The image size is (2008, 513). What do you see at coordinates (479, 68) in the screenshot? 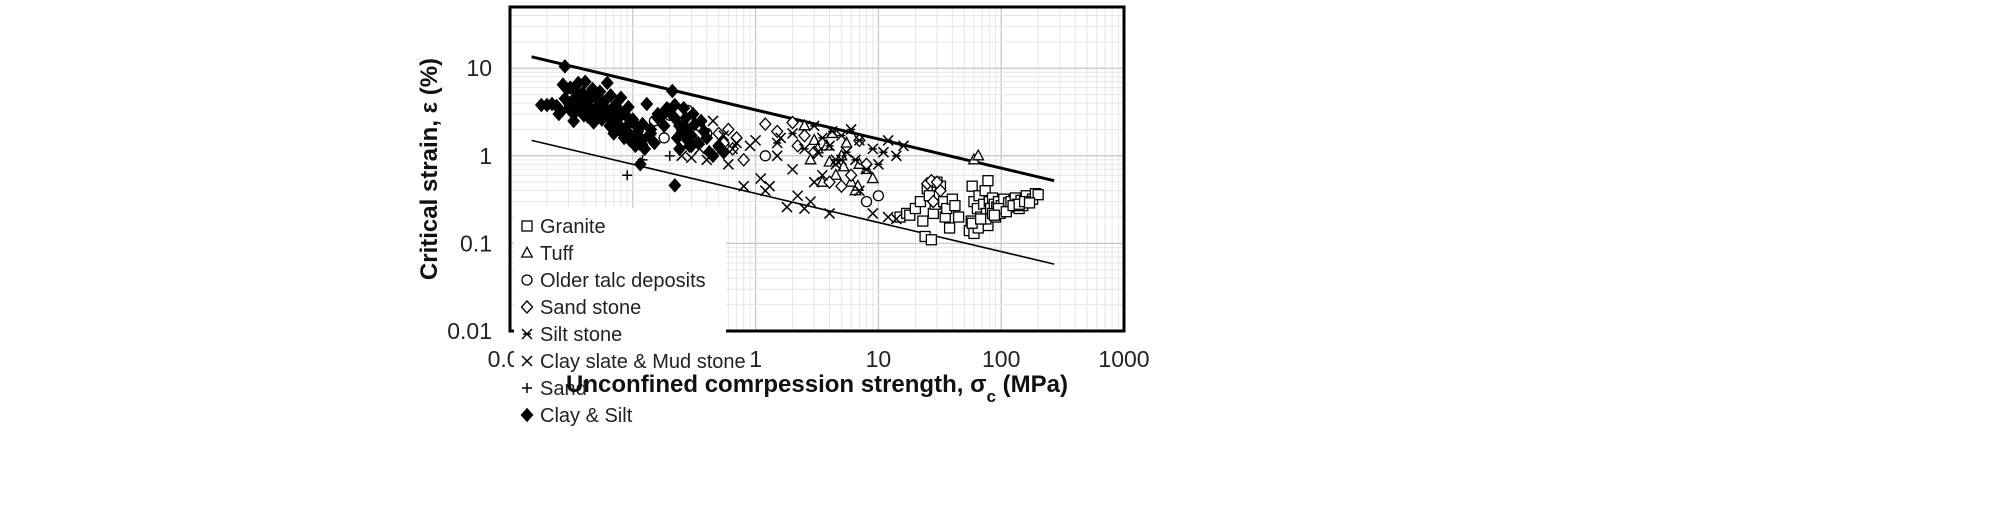
I see `y-tick-label: 10` at bounding box center [479, 68].